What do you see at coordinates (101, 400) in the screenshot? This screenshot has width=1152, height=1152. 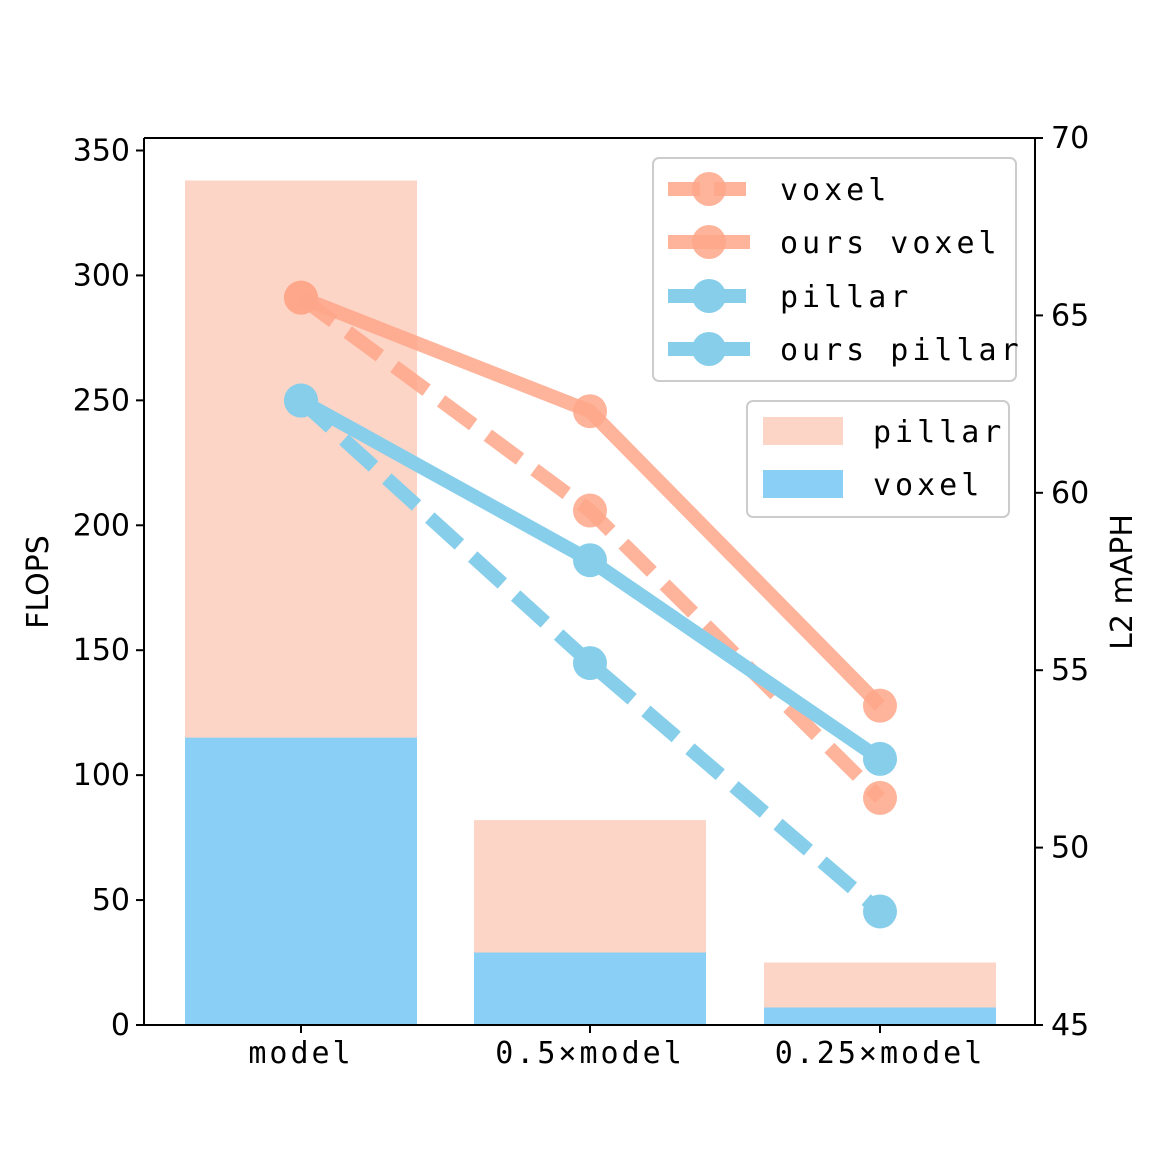 I see `y-tick-label-250: 250` at bounding box center [101, 400].